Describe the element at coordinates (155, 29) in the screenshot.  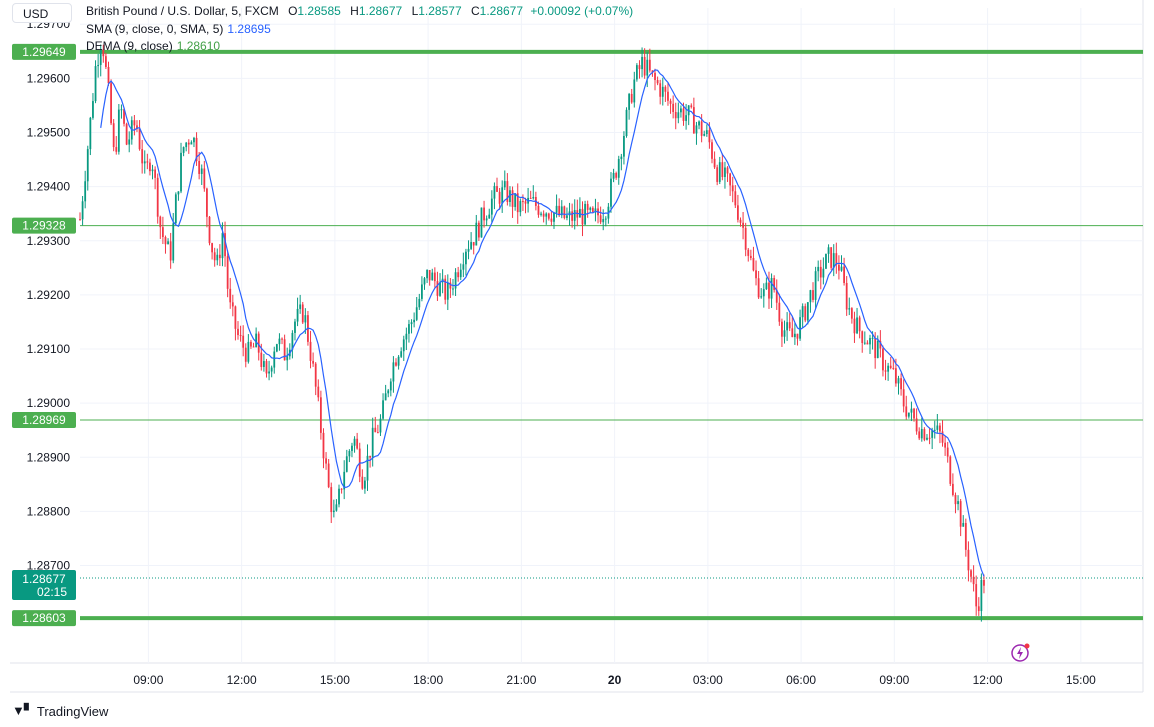
I see `sma-label: SMA (9, close, 0, SMA, 5)` at that location.